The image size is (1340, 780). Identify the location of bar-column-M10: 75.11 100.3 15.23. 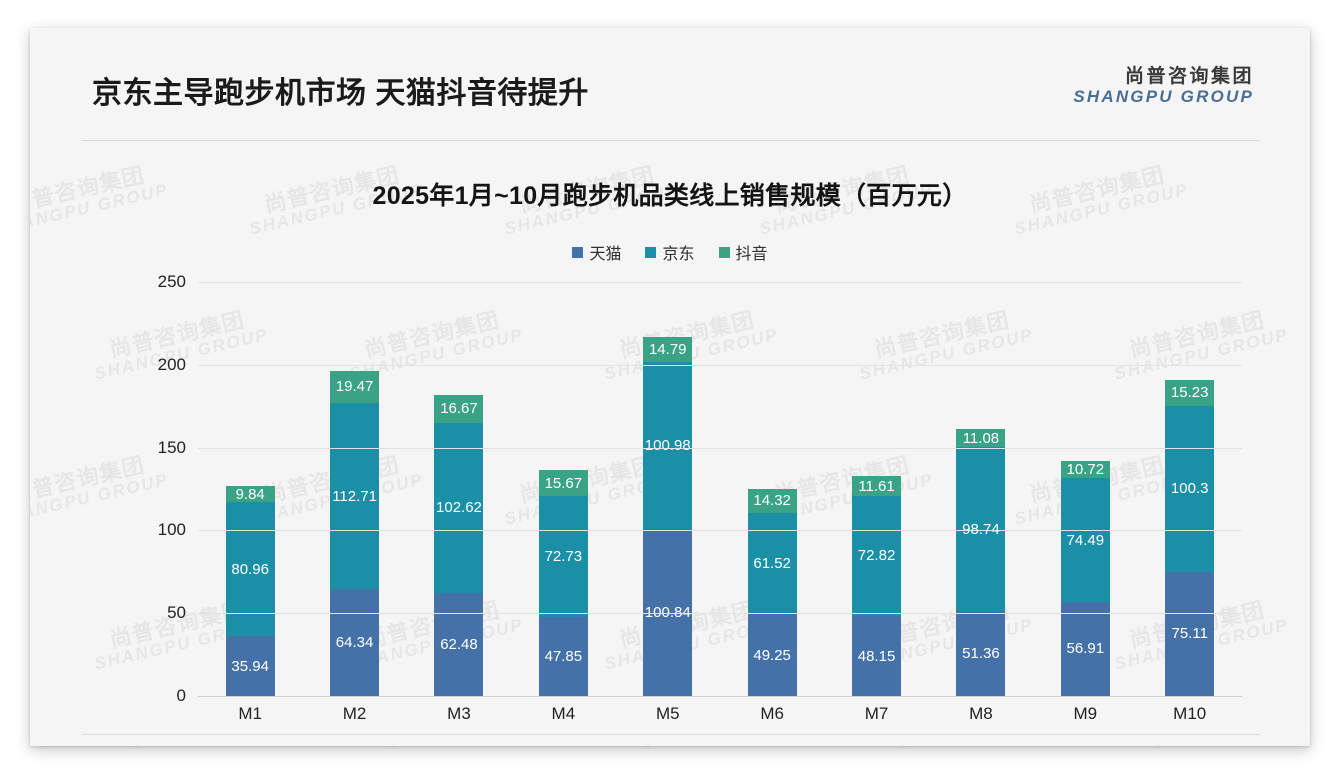
(1190, 489).